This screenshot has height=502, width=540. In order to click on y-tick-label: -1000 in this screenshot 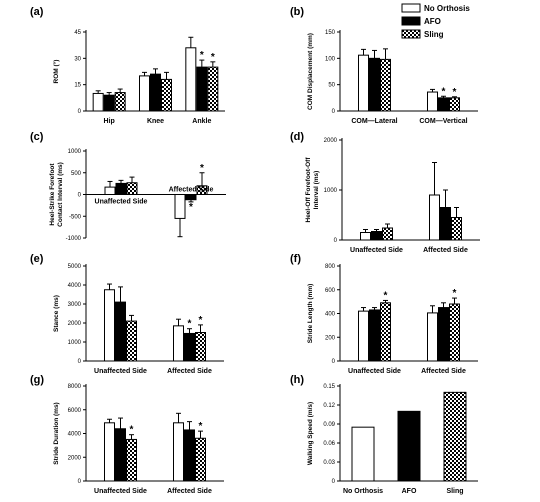, I will do `click(74, 239)`.